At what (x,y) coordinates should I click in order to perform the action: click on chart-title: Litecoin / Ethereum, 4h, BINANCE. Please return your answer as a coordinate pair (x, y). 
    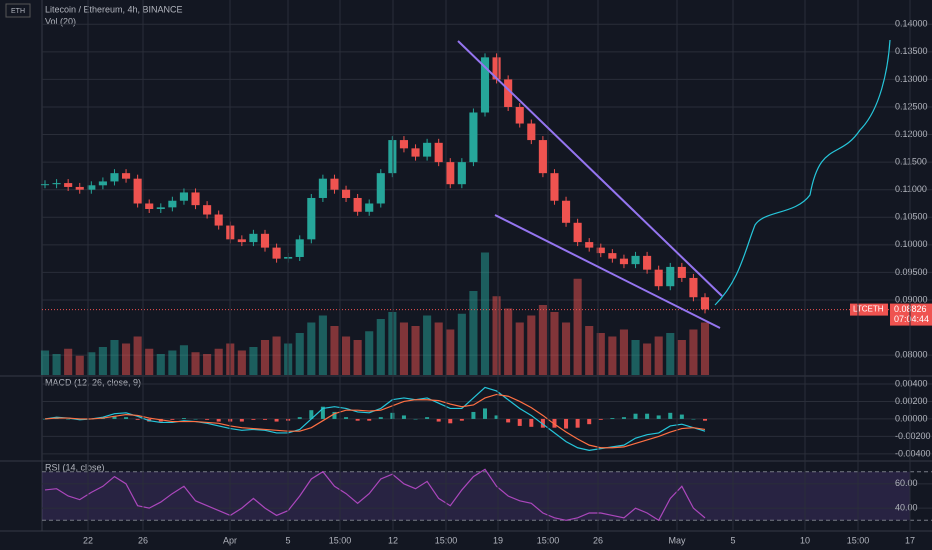
    Looking at the image, I should click on (114, 9).